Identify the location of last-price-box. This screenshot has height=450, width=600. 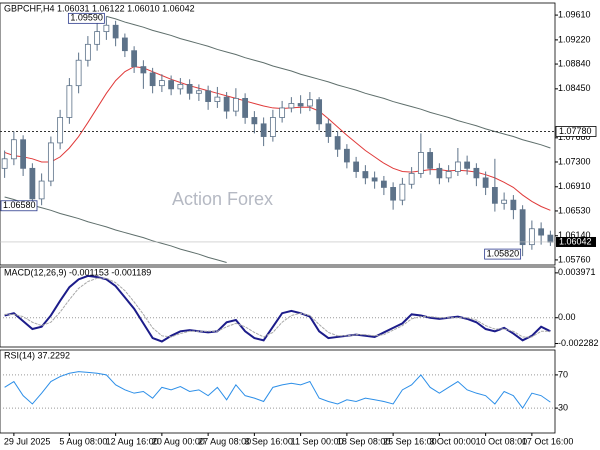
(576, 241).